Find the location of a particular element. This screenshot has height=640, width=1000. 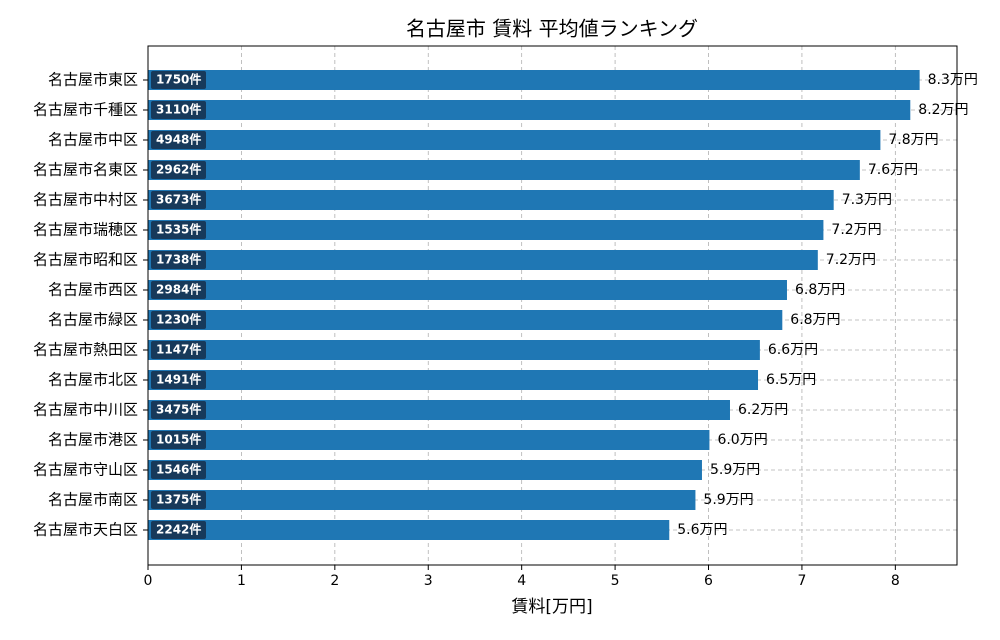

count-label: 1750件 is located at coordinates (178, 79).